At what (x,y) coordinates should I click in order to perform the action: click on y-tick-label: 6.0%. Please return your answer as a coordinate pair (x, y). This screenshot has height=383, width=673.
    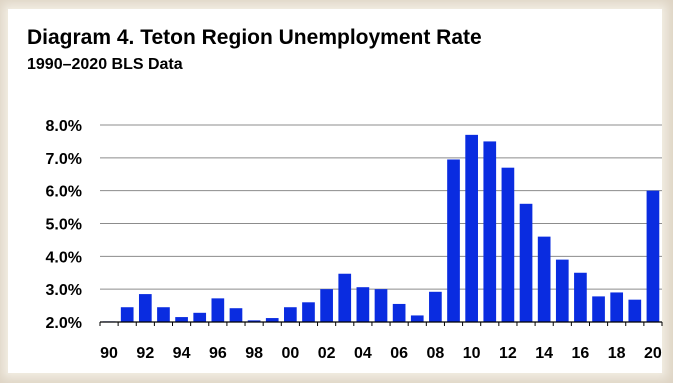
    Looking at the image, I should click on (64, 192).